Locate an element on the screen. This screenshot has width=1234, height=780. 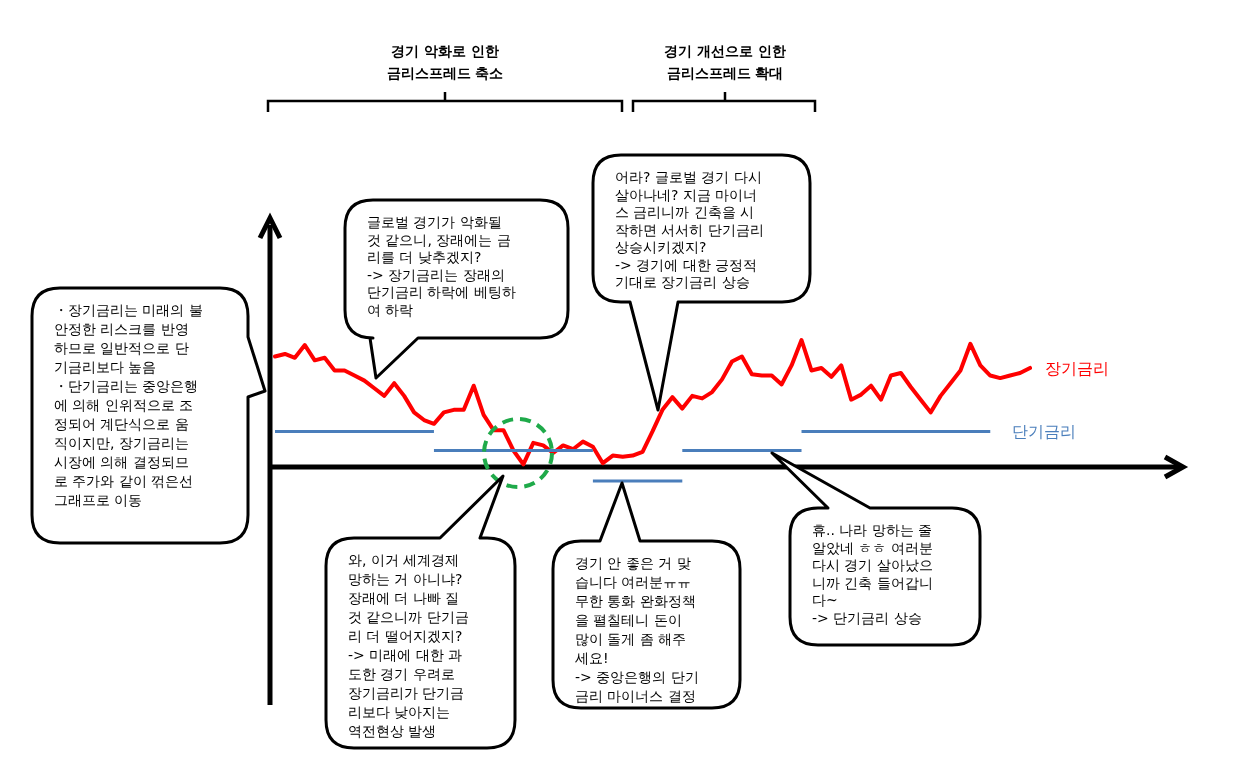
text: 경기 악화로 인한 금리스프레드 축소 is located at coordinates (445, 62).